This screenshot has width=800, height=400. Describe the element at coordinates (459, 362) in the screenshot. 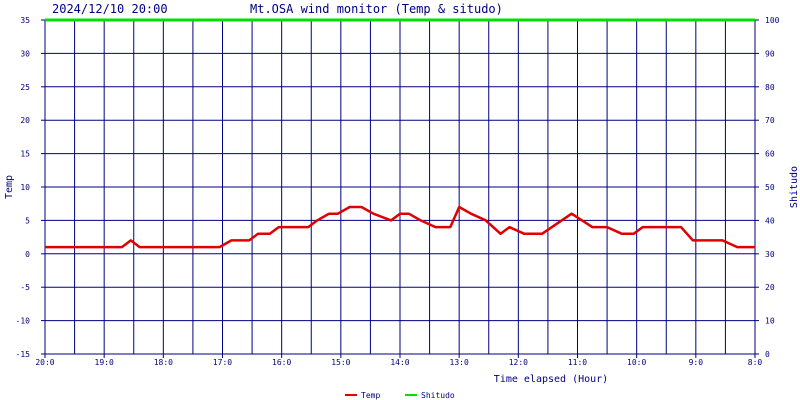

I see `x-tick-label: 13:0` at that location.